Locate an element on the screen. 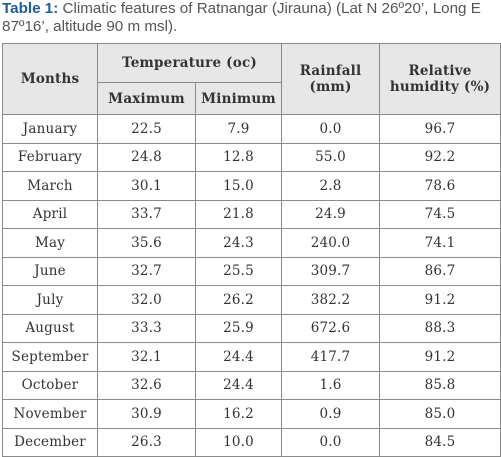 This screenshot has width=501, height=457. rainfall-cell: 417.7 is located at coordinates (331, 357).